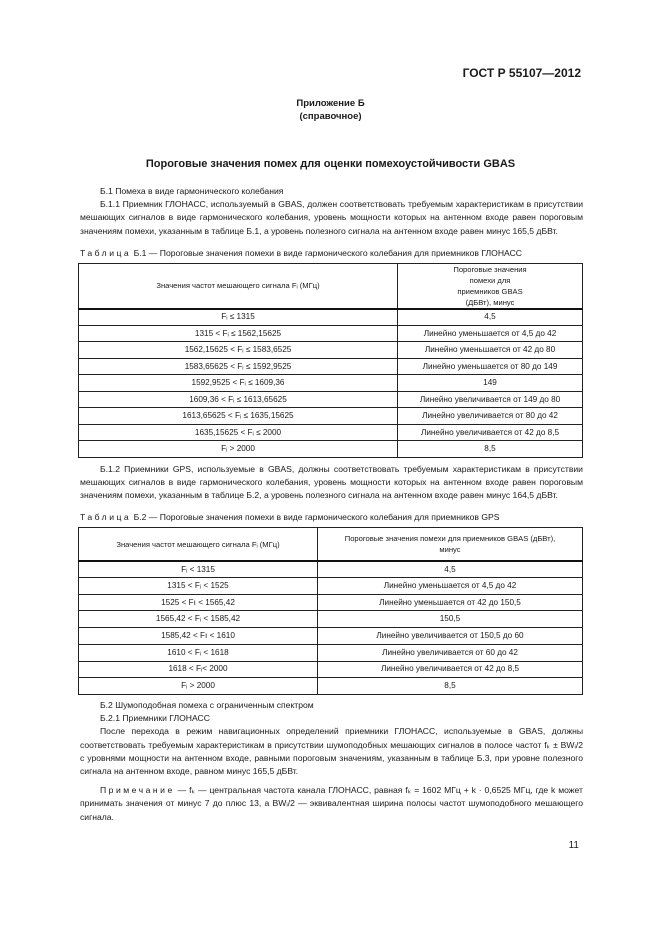 The height and width of the screenshot is (936, 661). Describe the element at coordinates (521, 73) in the screenshot. I see `document-header: ГОСТ Р 55107—2012` at that location.